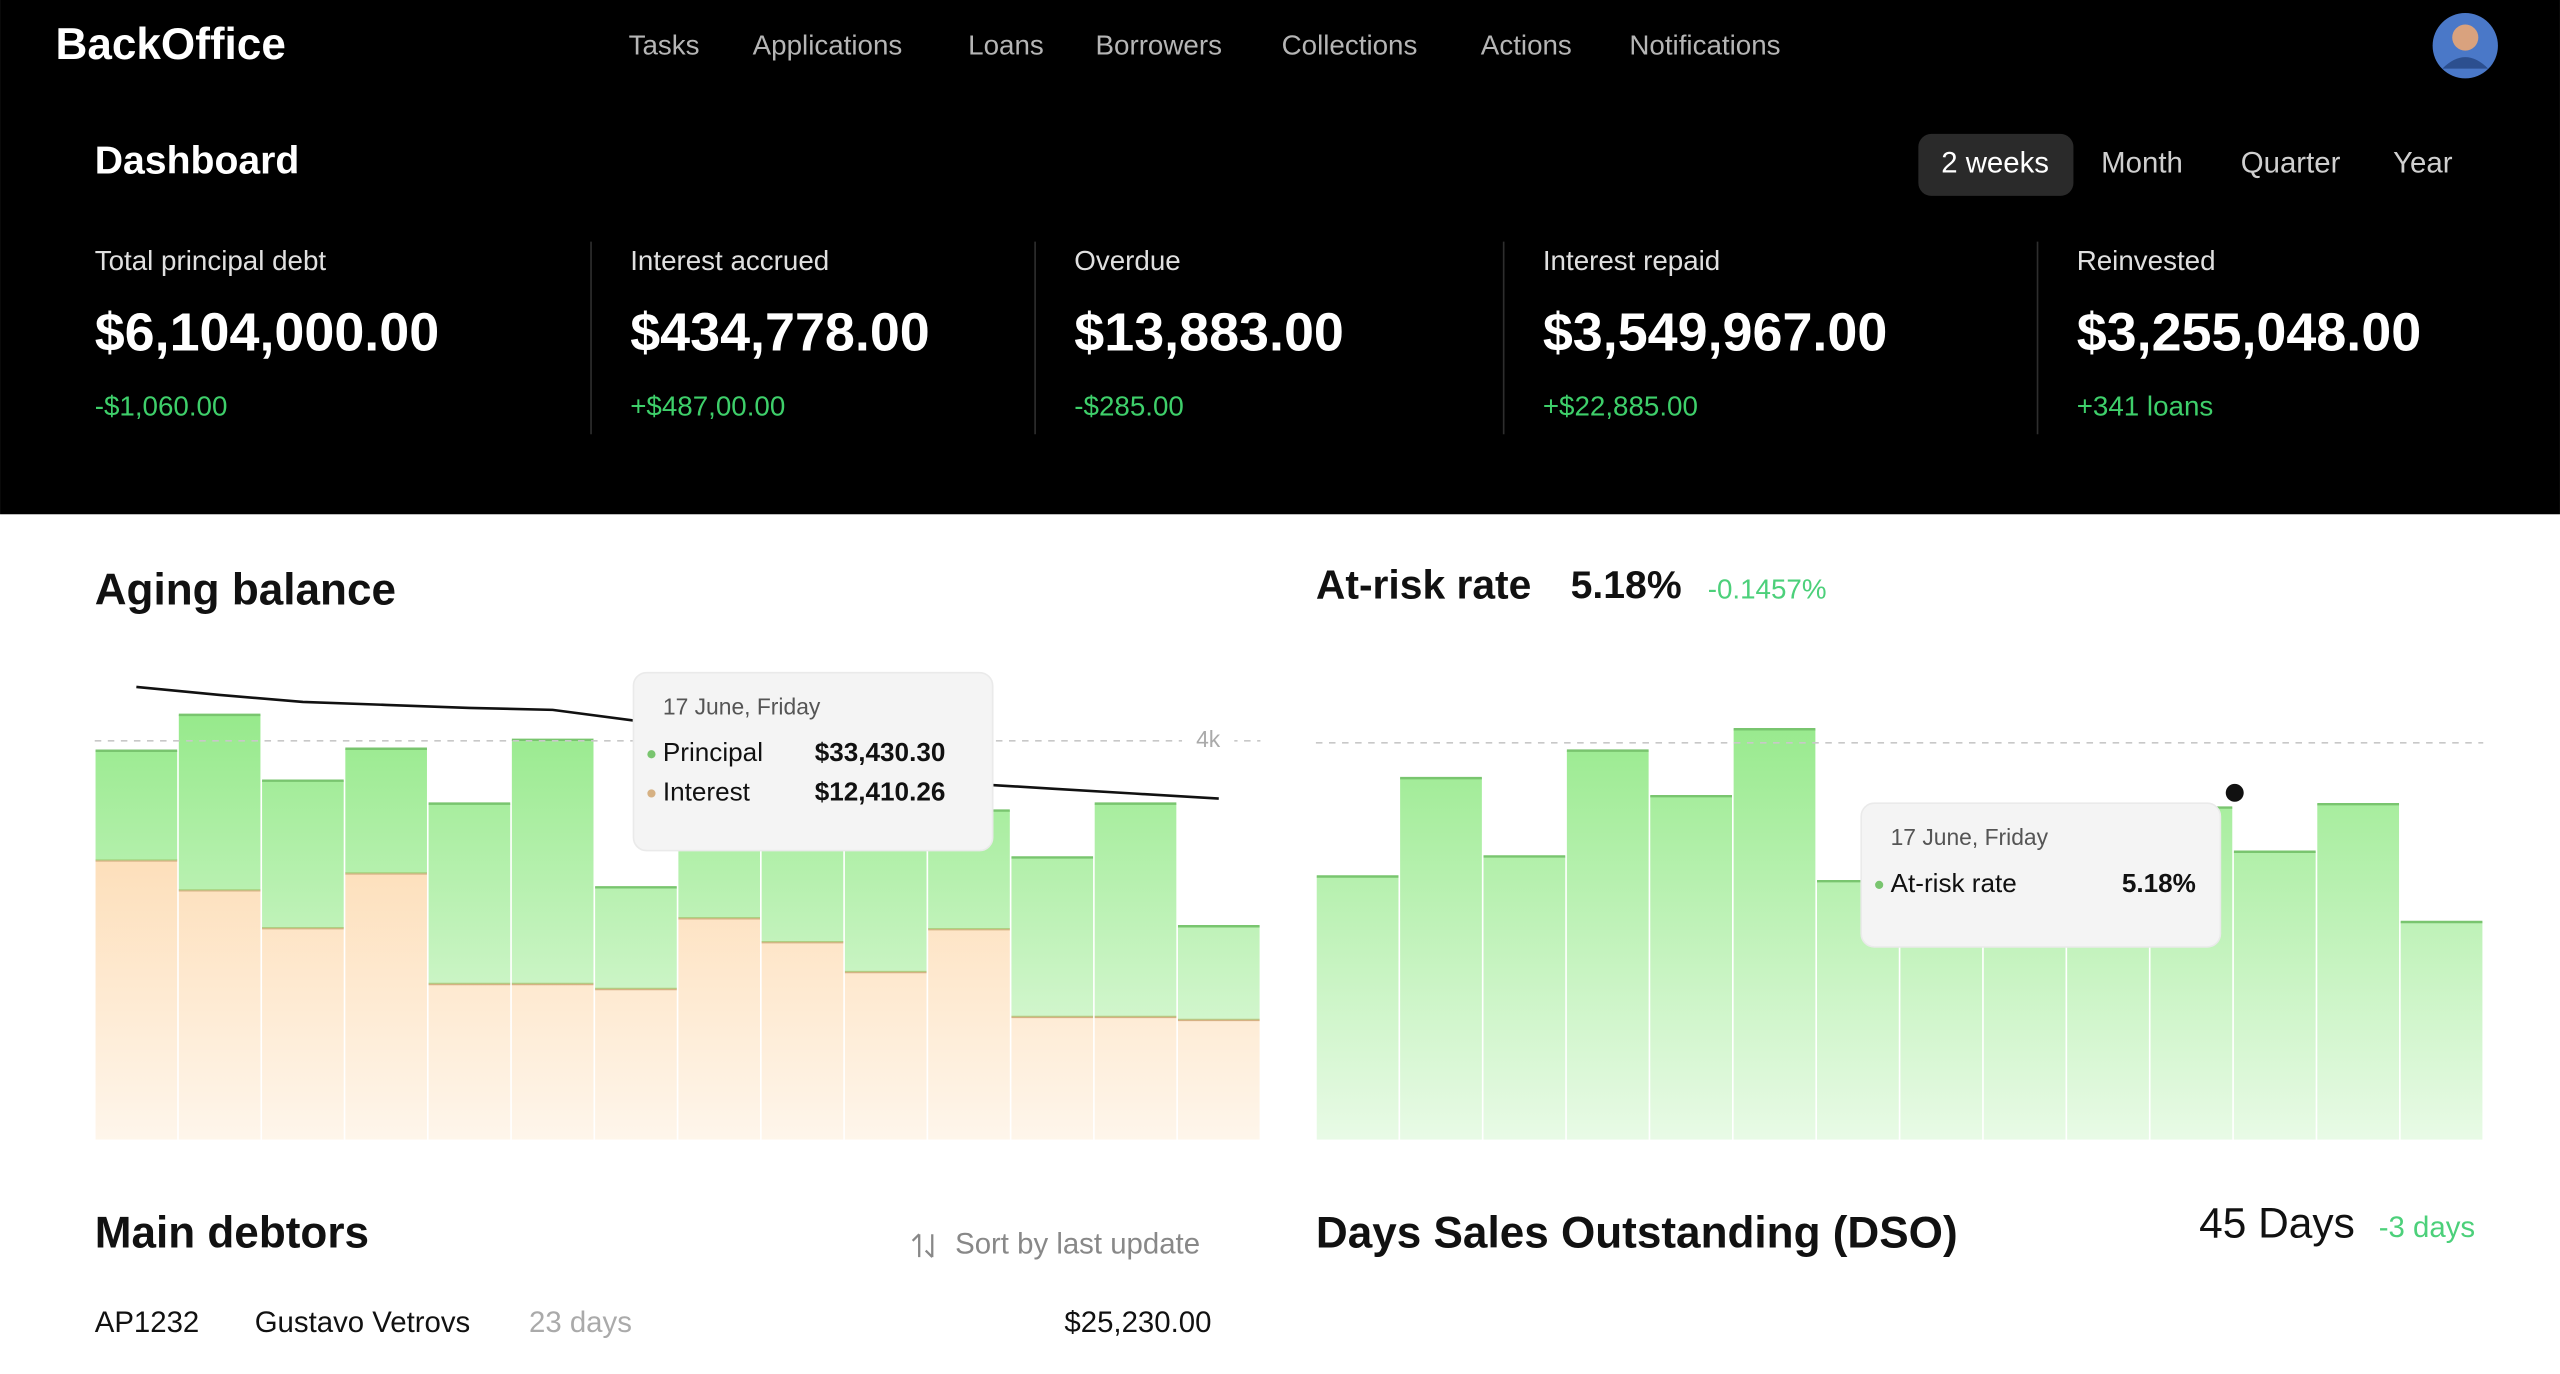 The image size is (2560, 1374). I want to click on dso-change: -3 days, so click(2427, 1227).